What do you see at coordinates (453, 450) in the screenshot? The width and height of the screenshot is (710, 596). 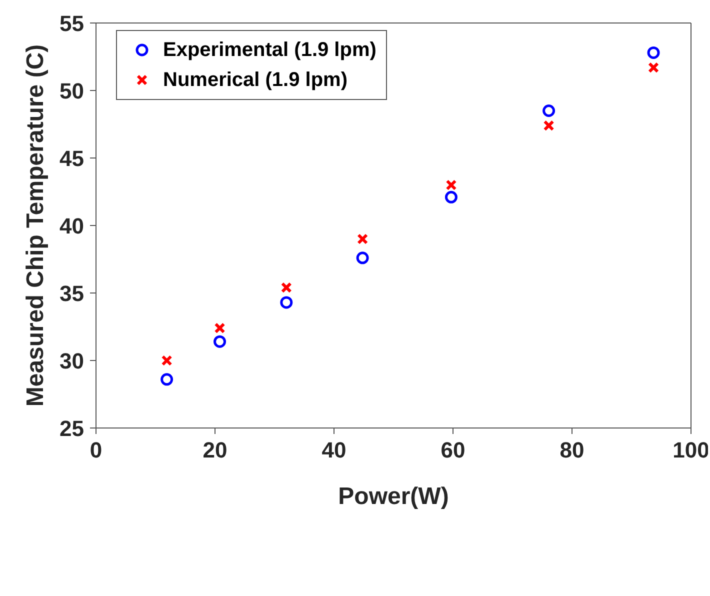 I see `x-tick-label: 60` at bounding box center [453, 450].